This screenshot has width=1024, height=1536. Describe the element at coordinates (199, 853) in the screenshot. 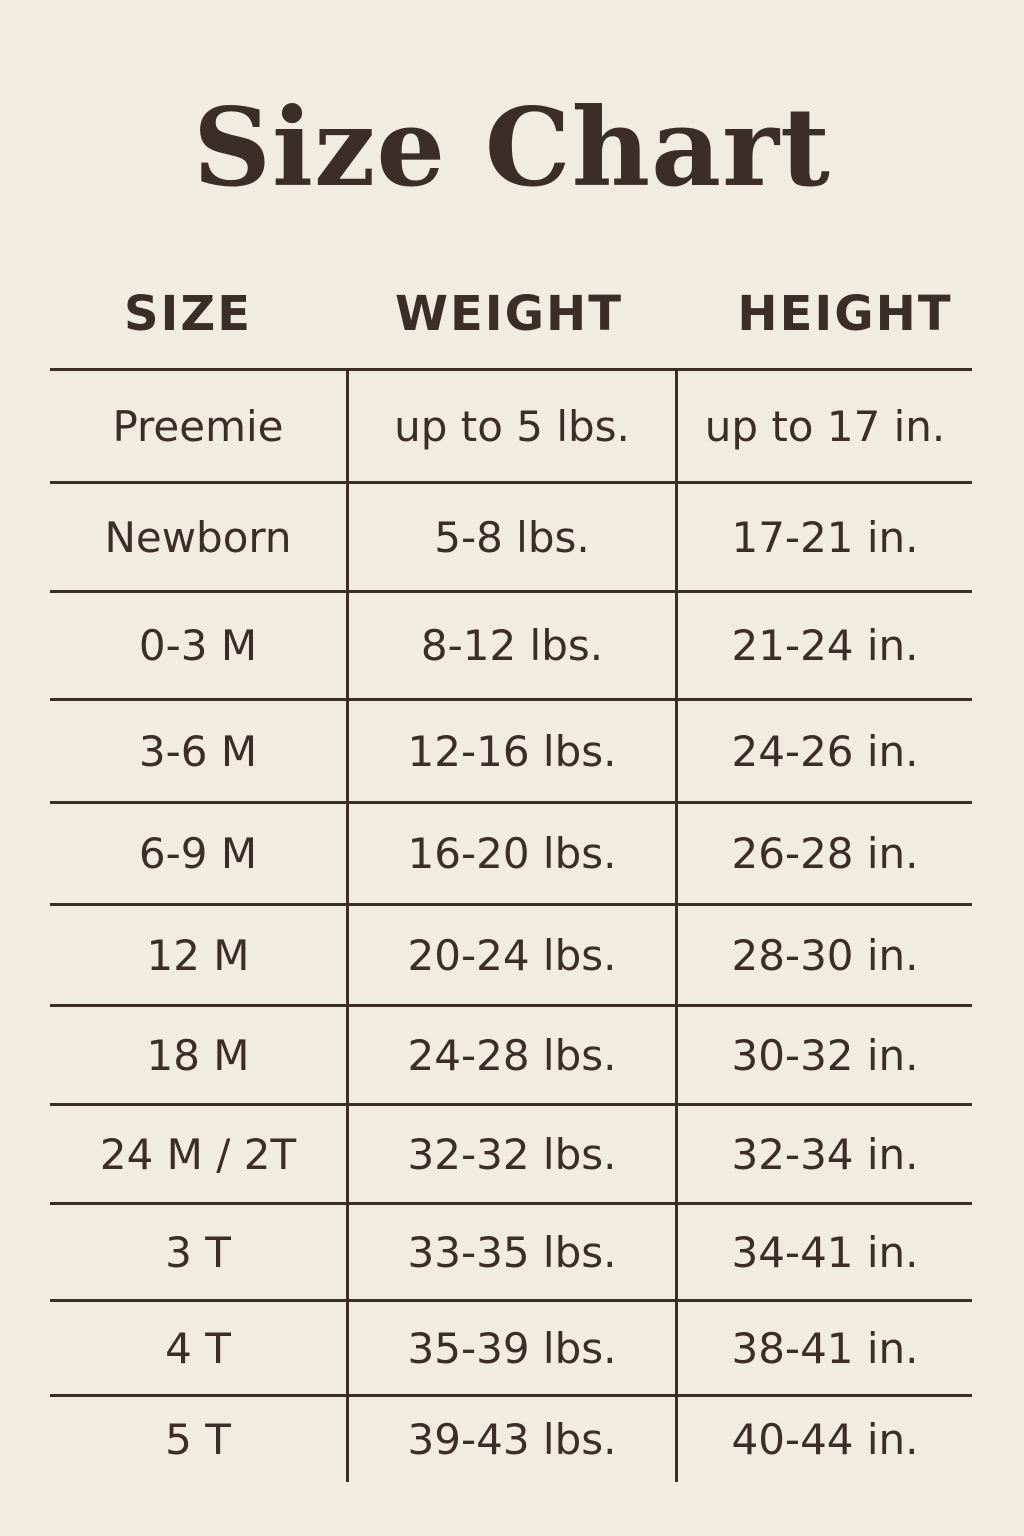

I see `cell-size: 6-9 M` at that location.